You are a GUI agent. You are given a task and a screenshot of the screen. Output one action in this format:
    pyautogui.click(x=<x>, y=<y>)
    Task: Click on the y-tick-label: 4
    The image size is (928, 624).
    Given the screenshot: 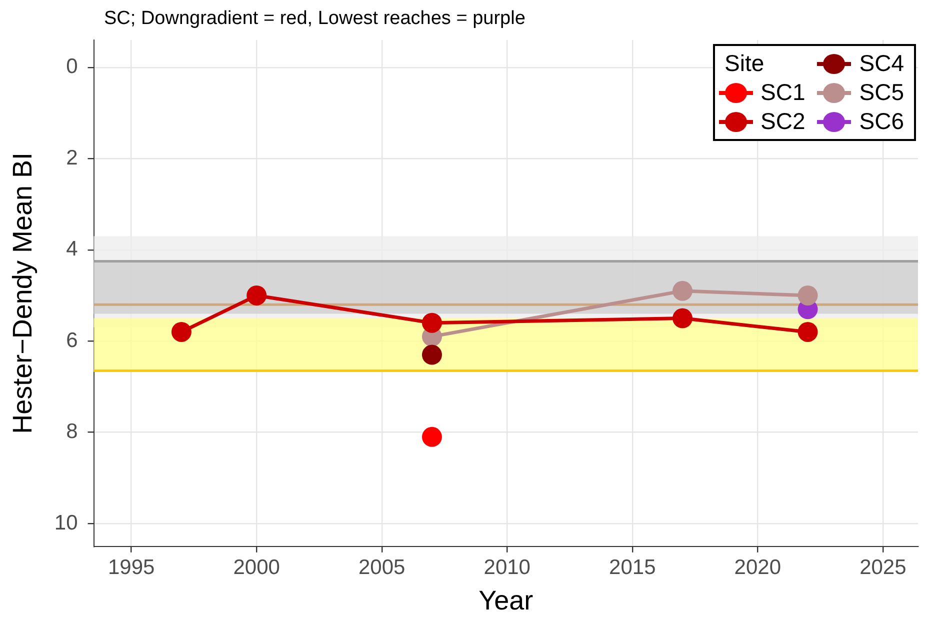 What is the action you would take?
    pyautogui.click(x=72, y=249)
    